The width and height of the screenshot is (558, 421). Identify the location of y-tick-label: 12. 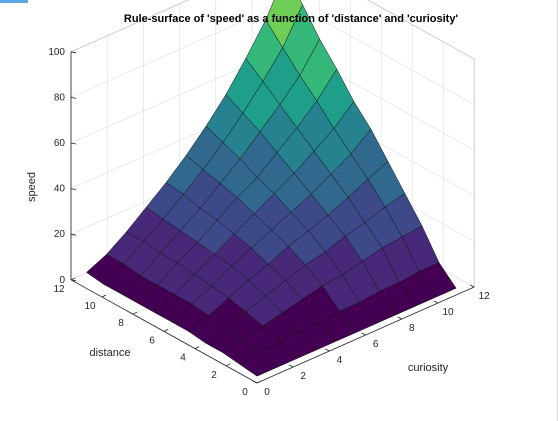
(59, 289).